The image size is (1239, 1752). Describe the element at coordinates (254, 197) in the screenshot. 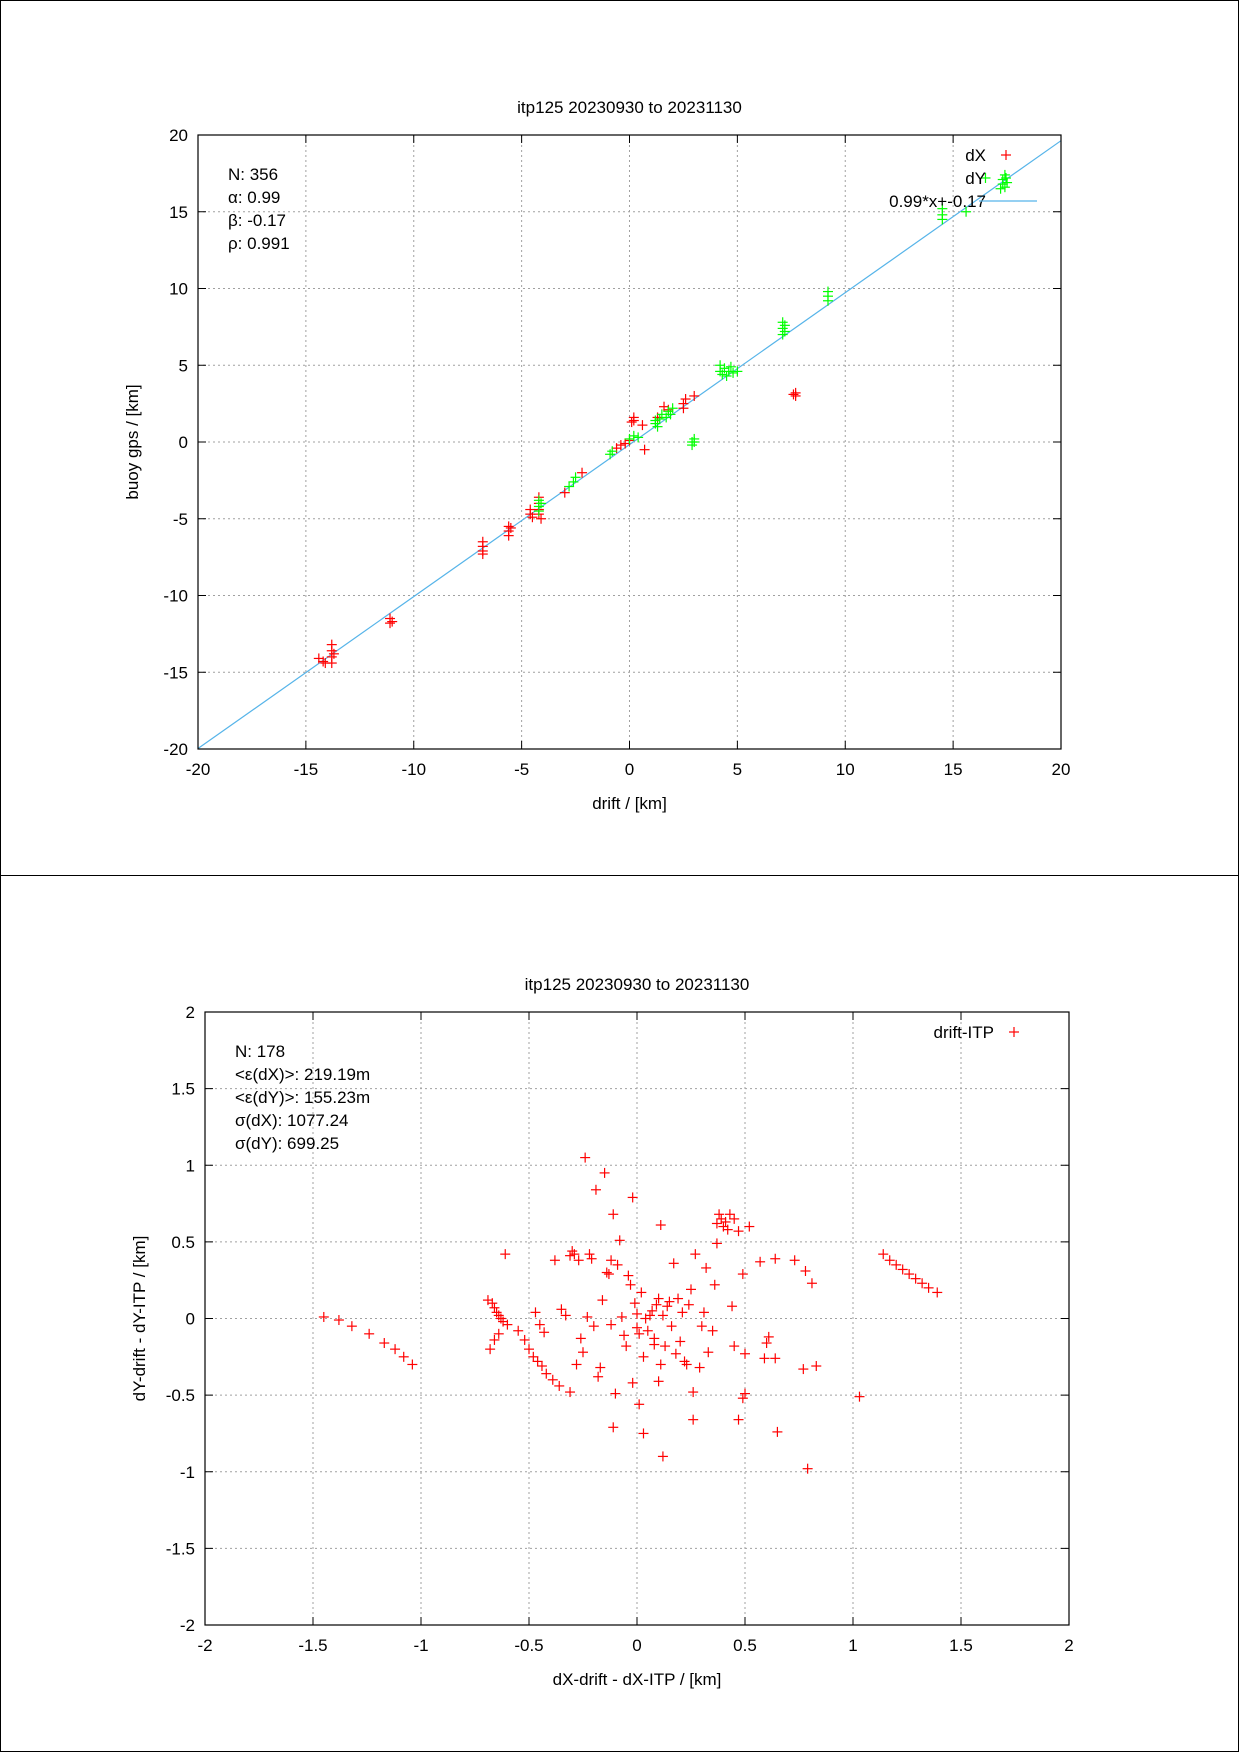

I see `stat-line: α: 0.99` at that location.